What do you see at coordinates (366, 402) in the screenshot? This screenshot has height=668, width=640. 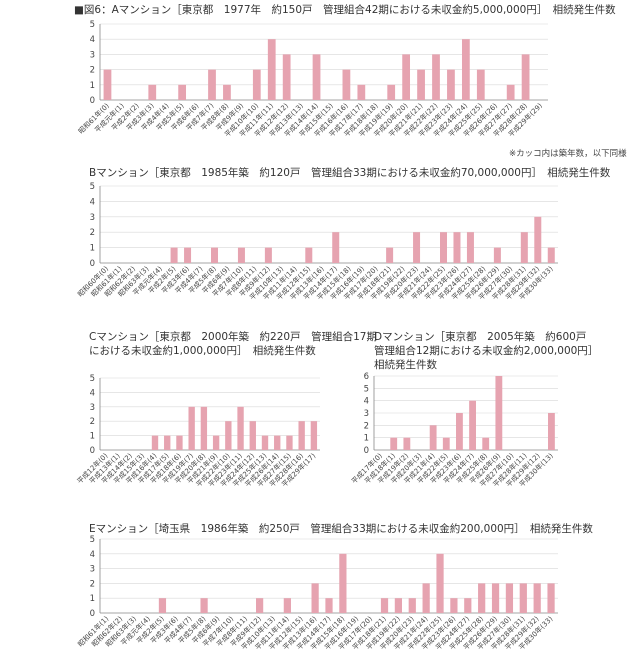 I see `chart-d-y-tick-label: 4` at bounding box center [366, 402].